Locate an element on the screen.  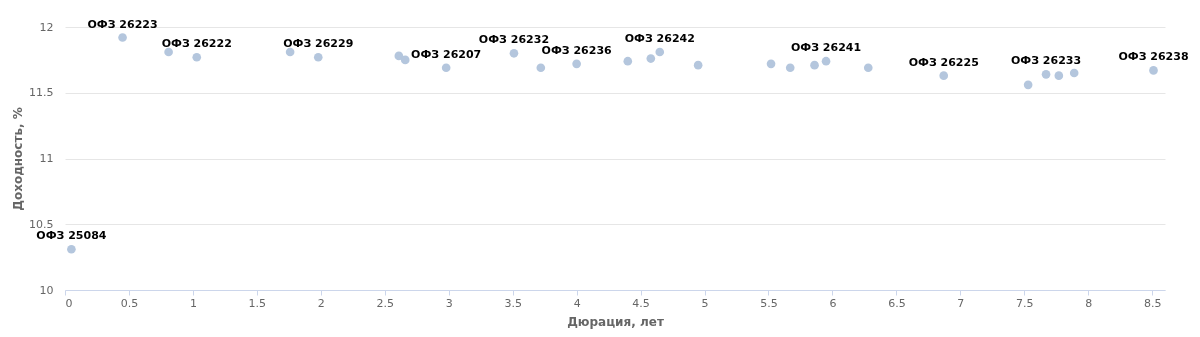
annotation: ОФЗ 26223 is located at coordinates (122, 24).